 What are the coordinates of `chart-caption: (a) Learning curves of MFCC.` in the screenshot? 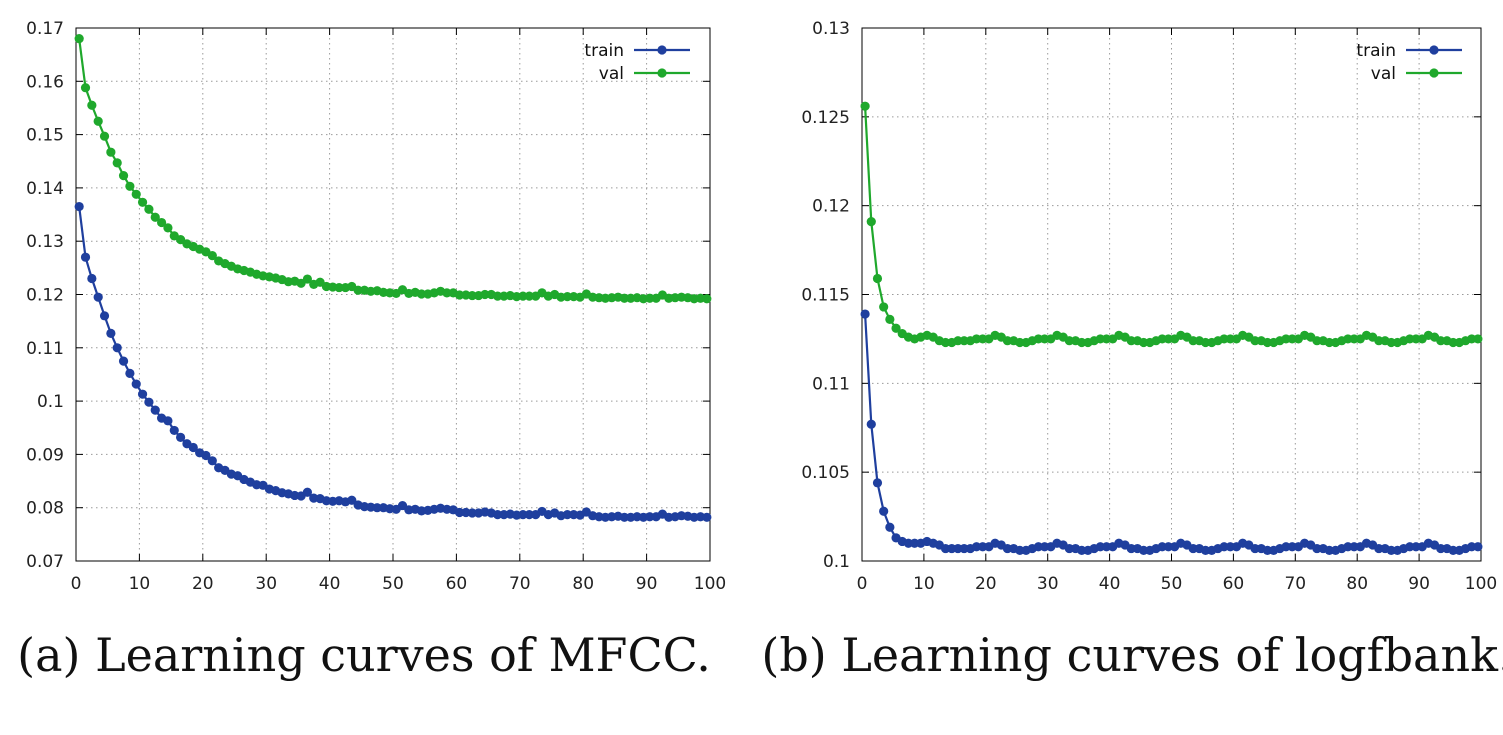 It's located at (364, 655).